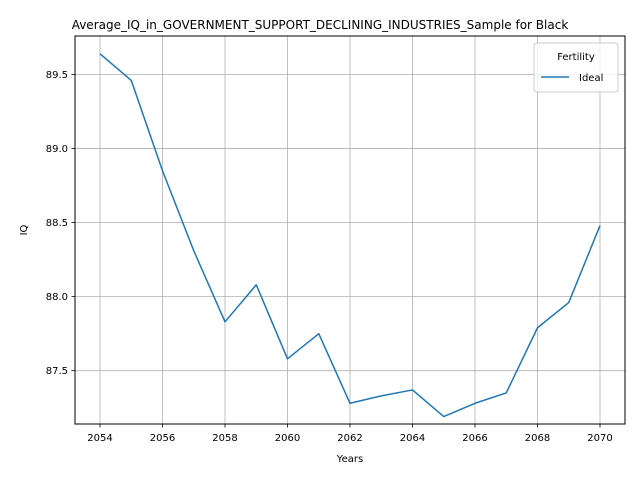  What do you see at coordinates (57, 149) in the screenshot?
I see `y-tick-label: 89.0` at bounding box center [57, 149].